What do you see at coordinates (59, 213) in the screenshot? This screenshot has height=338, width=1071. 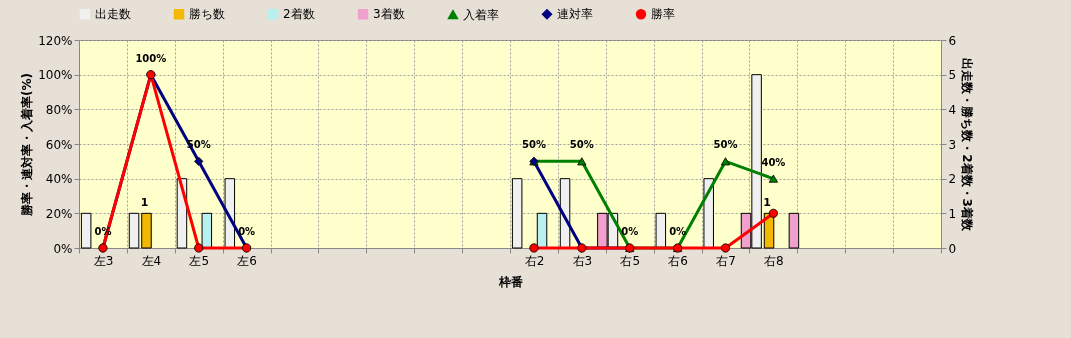 I see `y-tick-label: 20%` at bounding box center [59, 213].